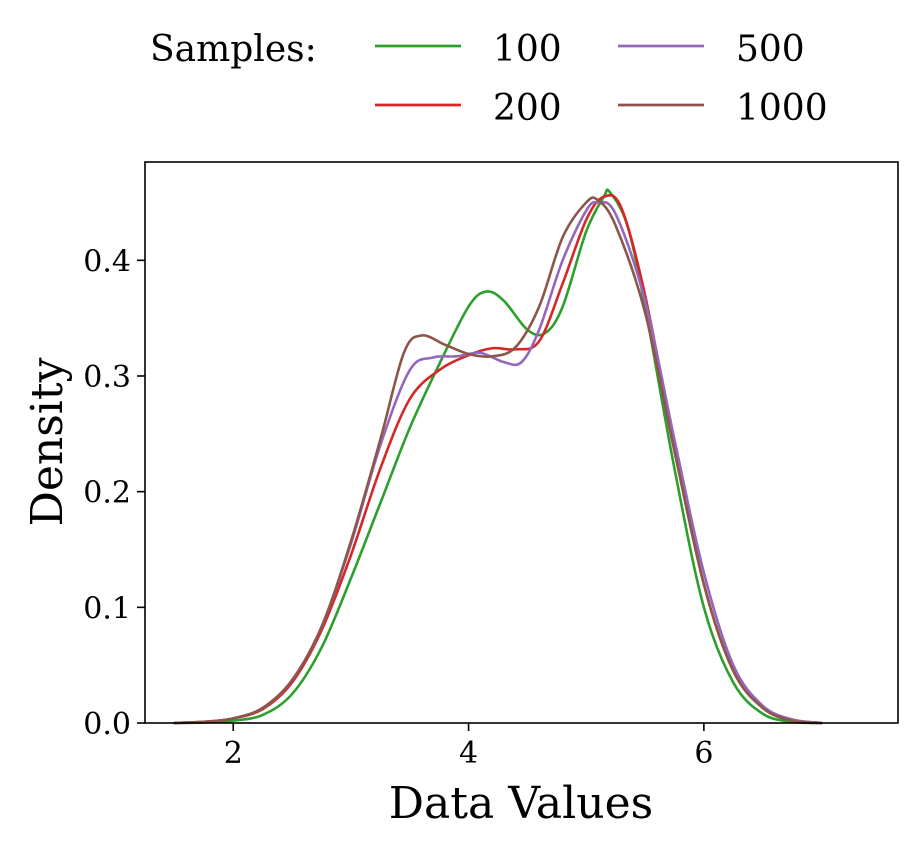 Image resolution: width=913 pixels, height=841 pixels. What do you see at coordinates (527, 108) in the screenshot?
I see `legend-label-200: 200` at bounding box center [527, 108].